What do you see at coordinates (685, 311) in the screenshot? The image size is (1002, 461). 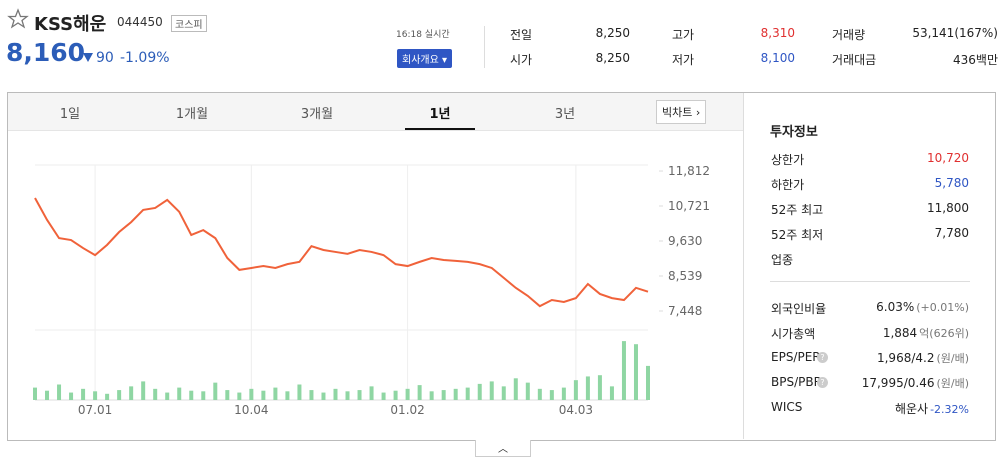 I see `y-tick-label: 7,448` at bounding box center [685, 311].